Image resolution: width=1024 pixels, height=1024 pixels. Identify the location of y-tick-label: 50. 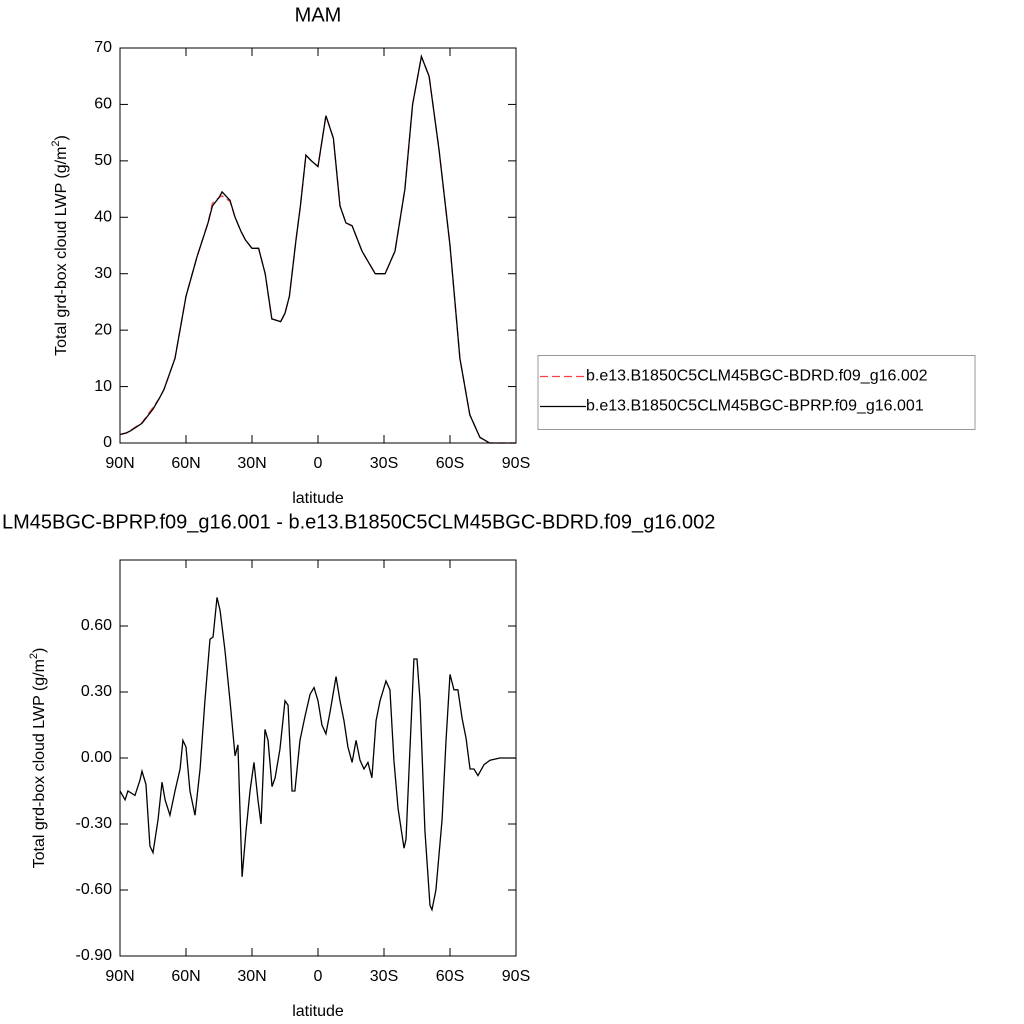
(103, 160).